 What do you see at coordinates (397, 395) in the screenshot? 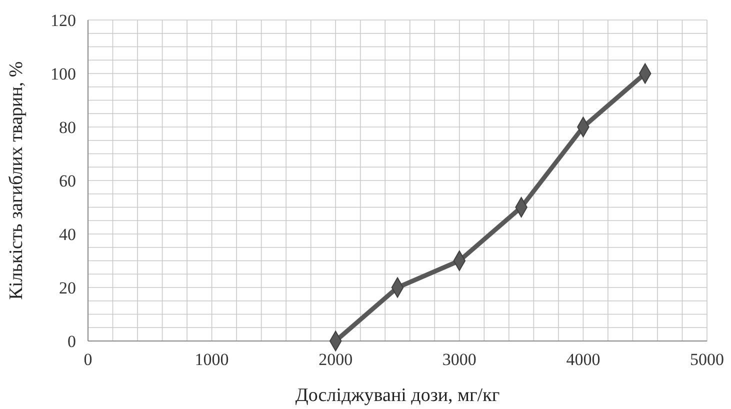
I see `x-axis-title: Досліджувані дози, мг/кг` at bounding box center [397, 395].